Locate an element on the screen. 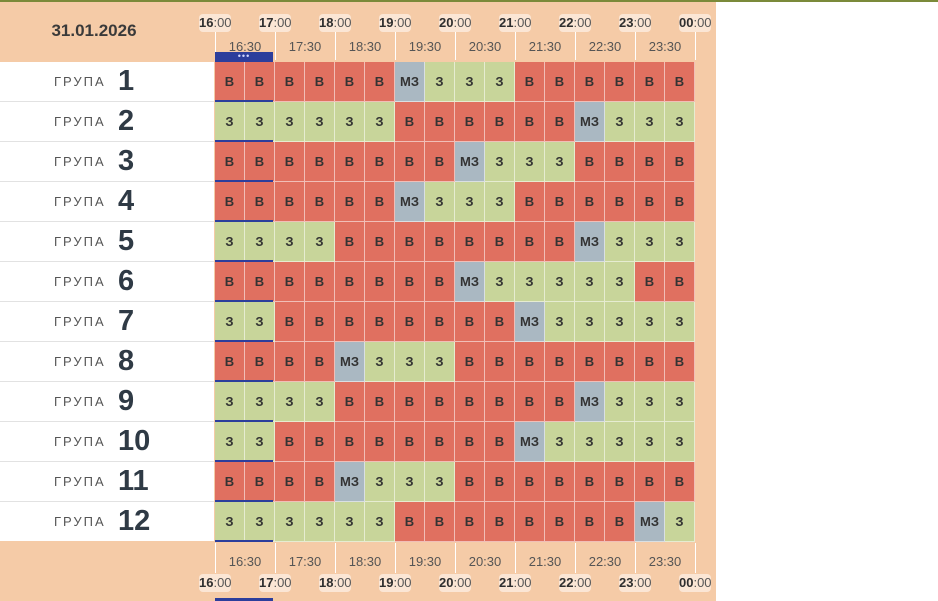 The width and height of the screenshot is (938, 601). group-row-label: ГРУПА 10 is located at coordinates (107, 442).